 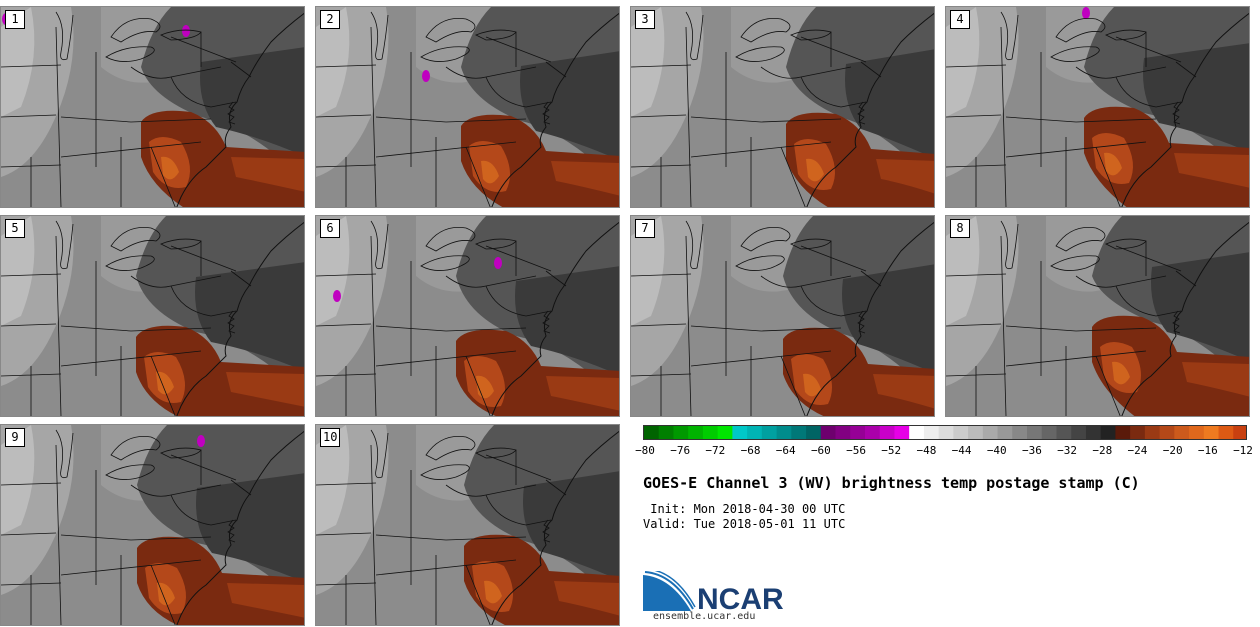 I want to click on panel-number: 1, so click(x=15, y=19).